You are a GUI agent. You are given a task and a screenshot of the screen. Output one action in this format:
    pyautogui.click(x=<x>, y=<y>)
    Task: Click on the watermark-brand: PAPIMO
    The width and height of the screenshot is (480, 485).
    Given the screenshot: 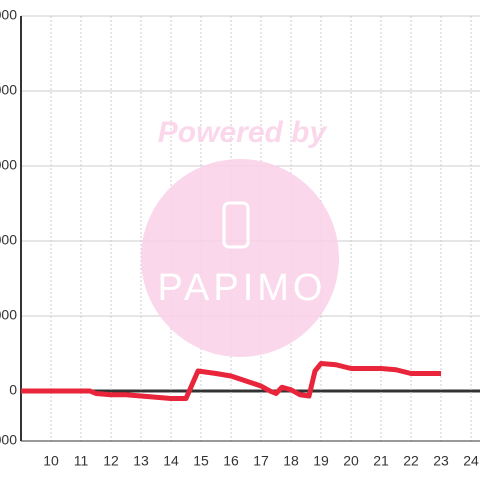 What is the action you would take?
    pyautogui.click(x=242, y=288)
    